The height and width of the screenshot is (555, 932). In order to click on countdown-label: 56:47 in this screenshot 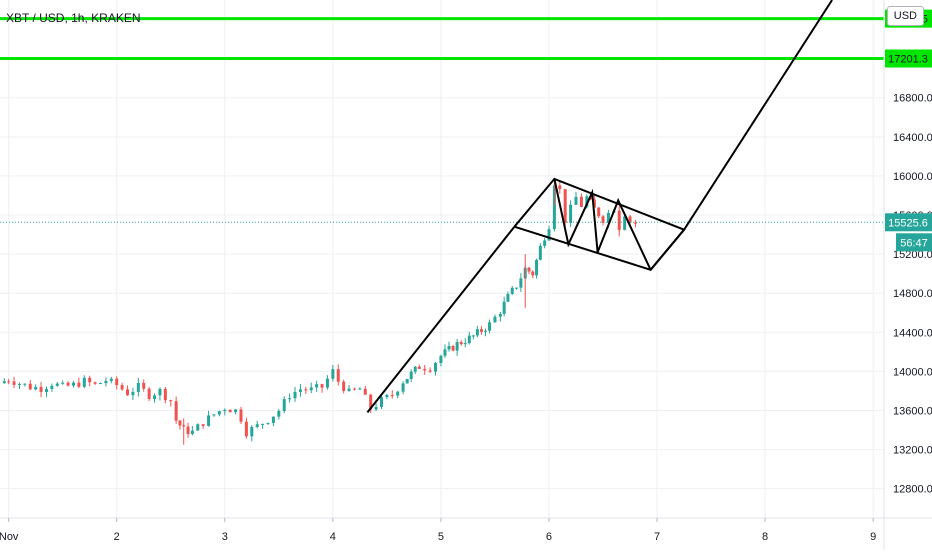, I will do `click(914, 243)`.